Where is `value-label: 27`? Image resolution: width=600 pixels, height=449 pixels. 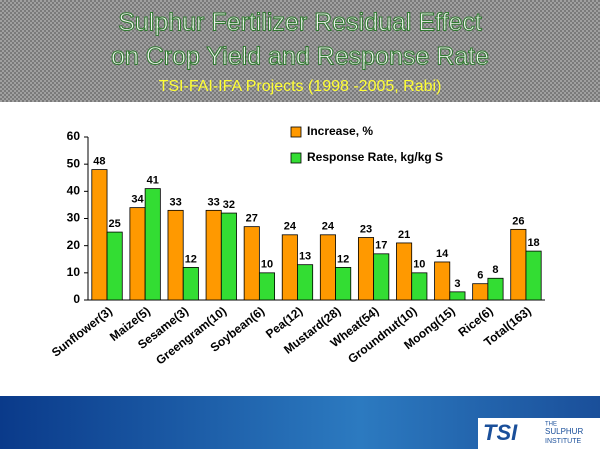
value-label: 27 is located at coordinates (252, 219).